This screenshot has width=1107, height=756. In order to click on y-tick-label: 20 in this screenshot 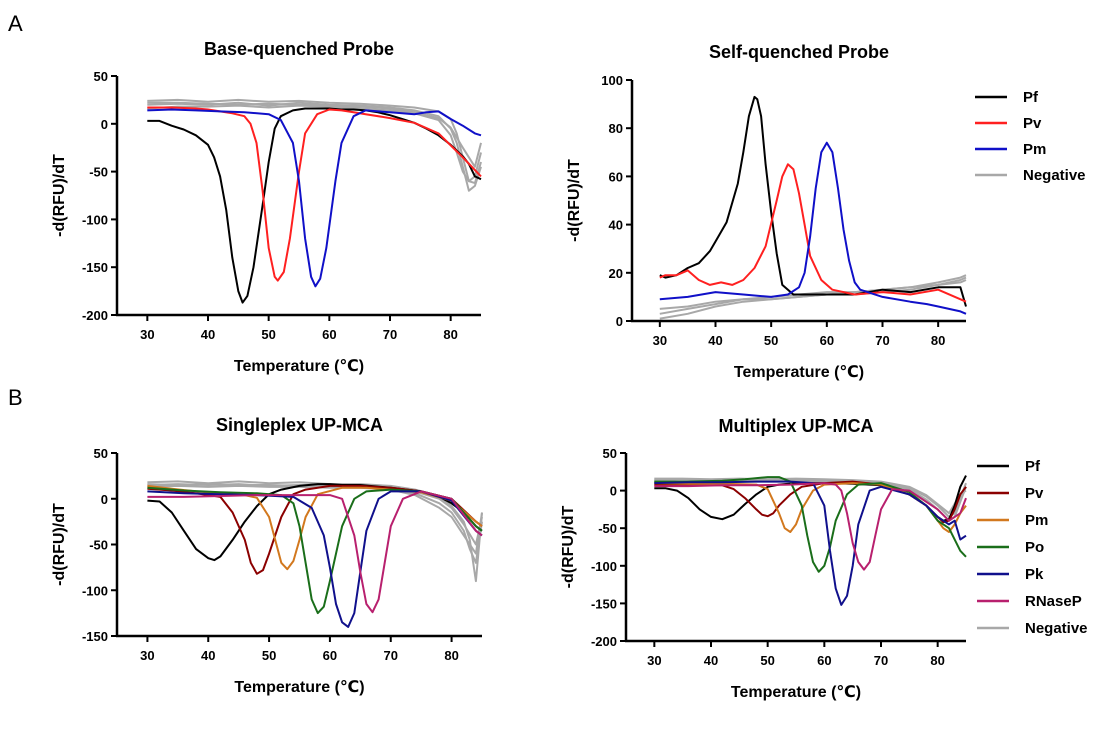, I will do `click(616, 273)`.